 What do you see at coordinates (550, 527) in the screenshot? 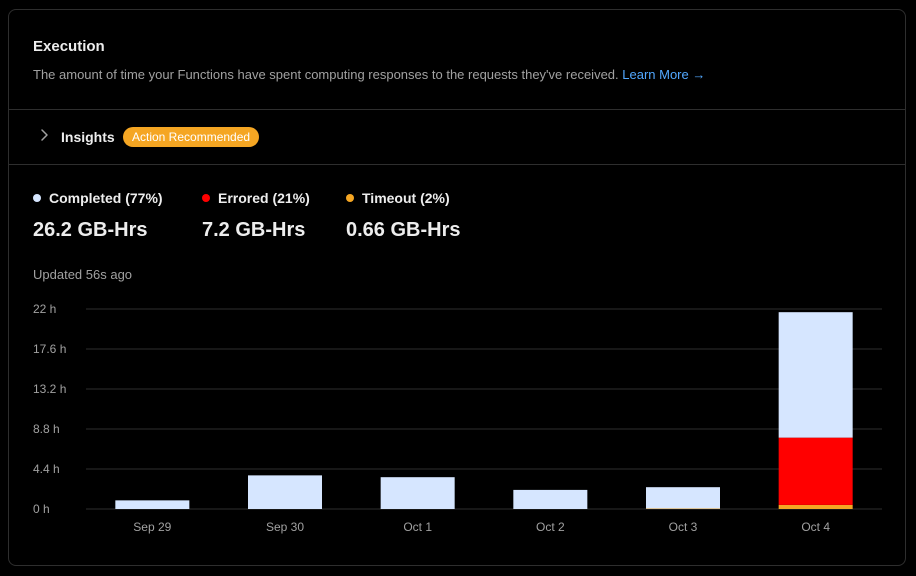
I see `x-tick-label: Oct 2` at bounding box center [550, 527].